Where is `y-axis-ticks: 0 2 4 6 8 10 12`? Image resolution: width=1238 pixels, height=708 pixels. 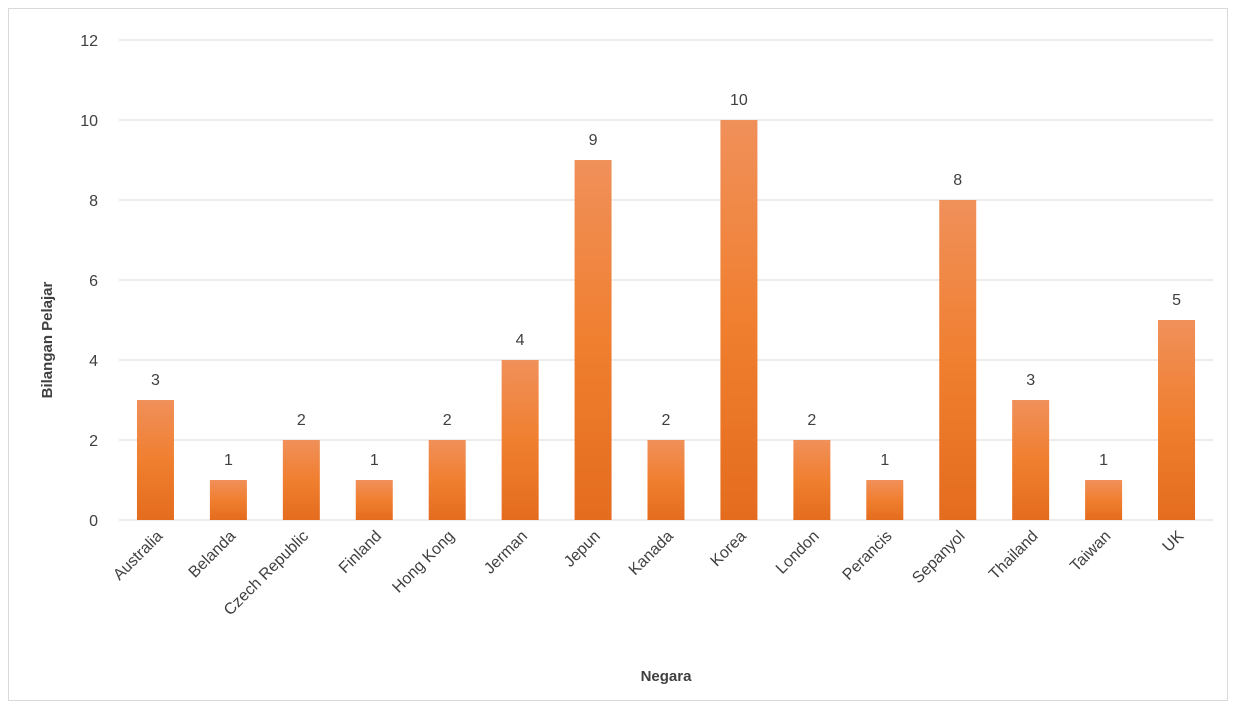 y-axis-ticks: 0 2 4 6 8 10 12 is located at coordinates (89, 281).